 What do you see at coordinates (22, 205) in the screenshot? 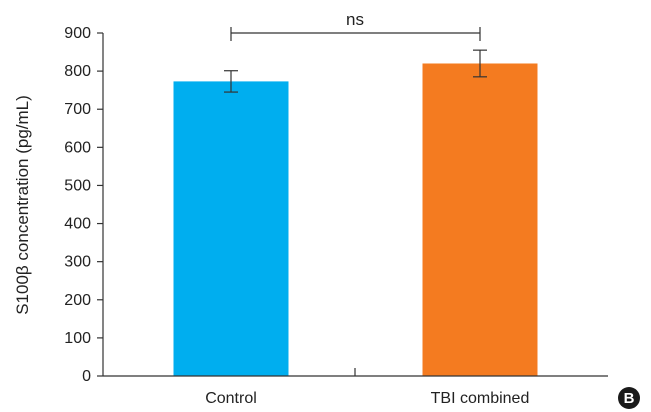
I see `y-axis-label: S100β concentration (pg/mL)` at bounding box center [22, 205].